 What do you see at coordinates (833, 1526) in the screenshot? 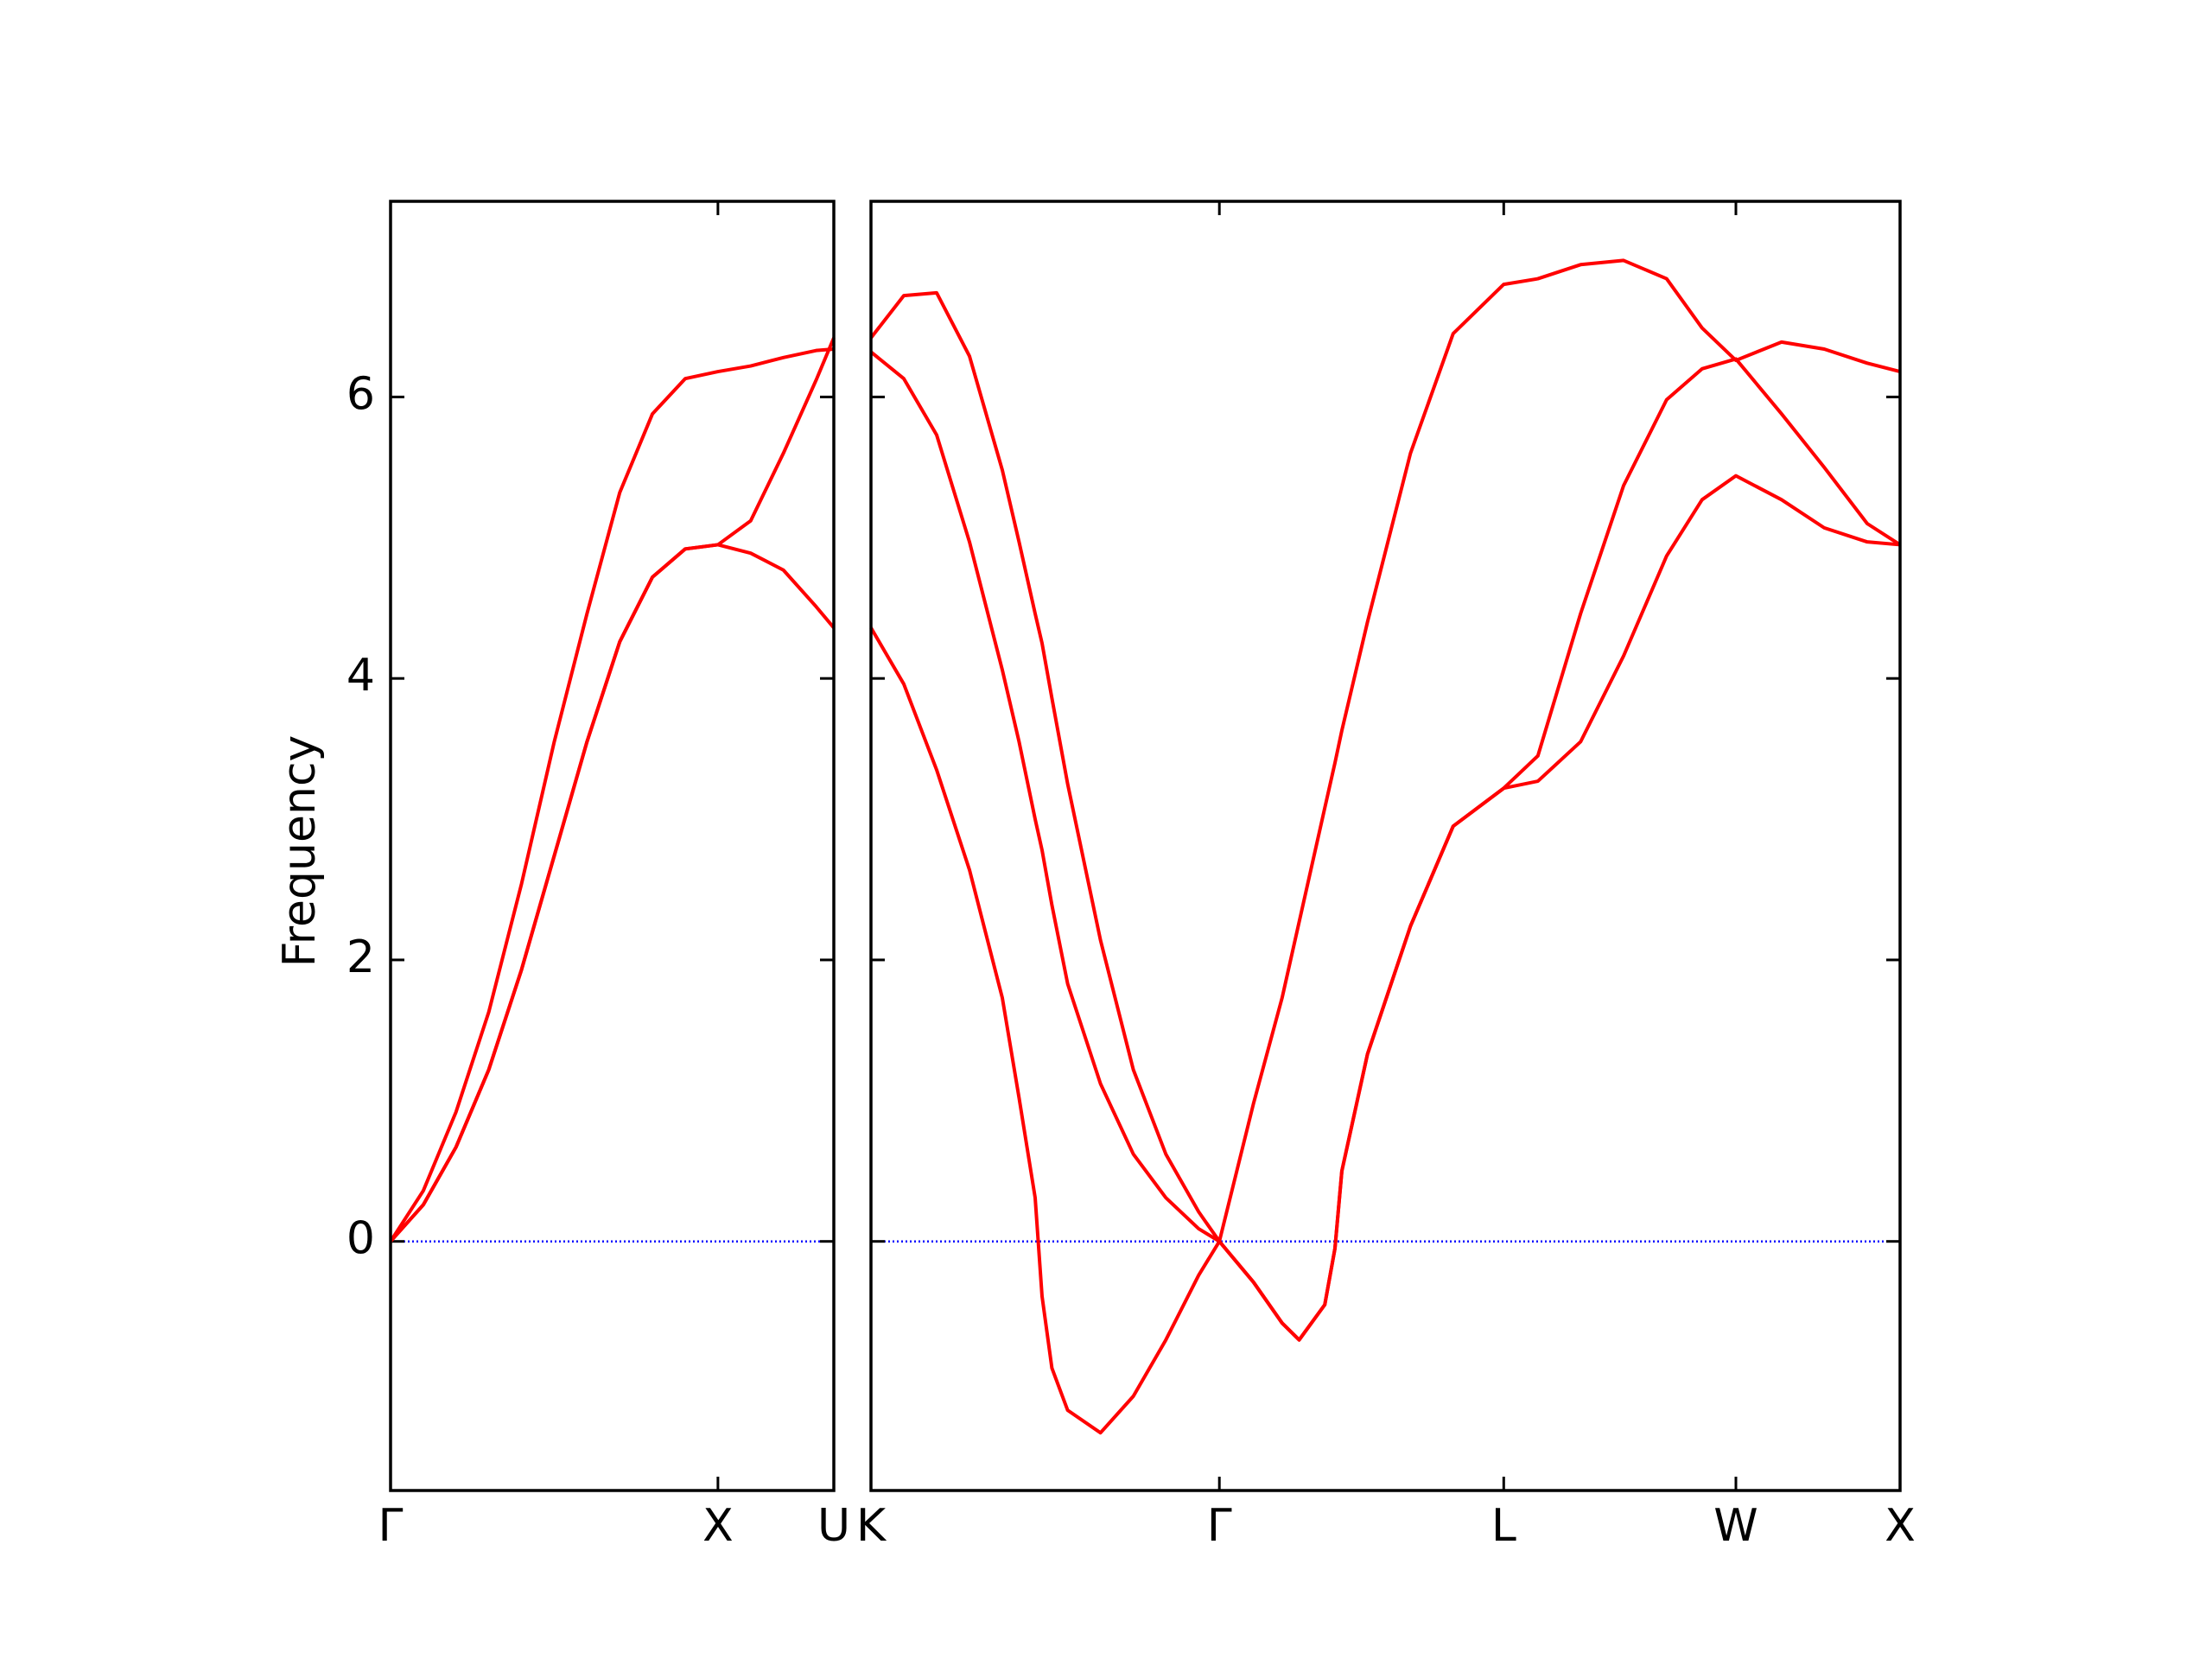
I see `x-tick-label: U` at bounding box center [833, 1526].